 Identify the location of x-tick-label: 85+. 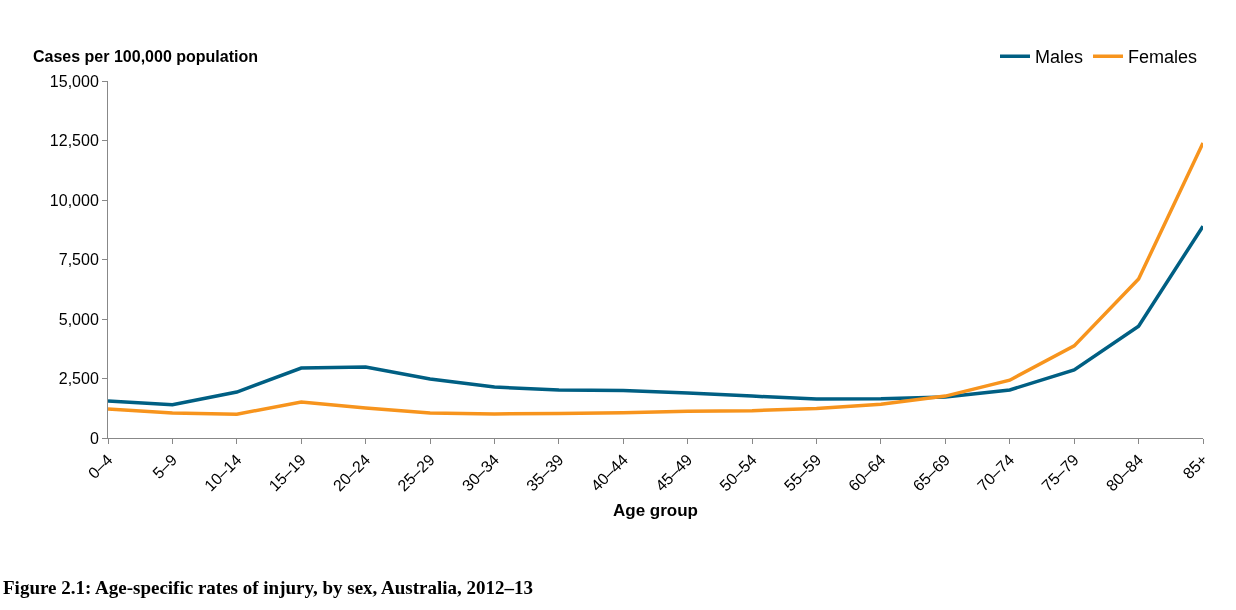
(1195, 466).